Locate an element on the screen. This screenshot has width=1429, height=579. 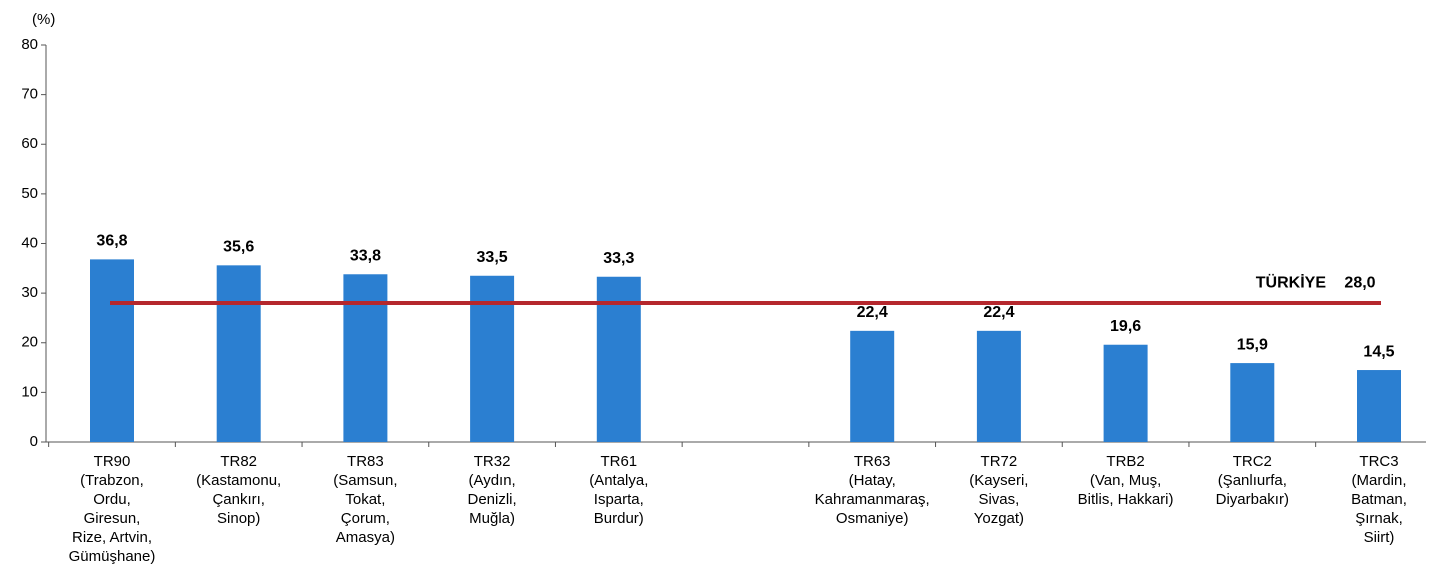
x-tick-label: TR82 is located at coordinates (238, 461).